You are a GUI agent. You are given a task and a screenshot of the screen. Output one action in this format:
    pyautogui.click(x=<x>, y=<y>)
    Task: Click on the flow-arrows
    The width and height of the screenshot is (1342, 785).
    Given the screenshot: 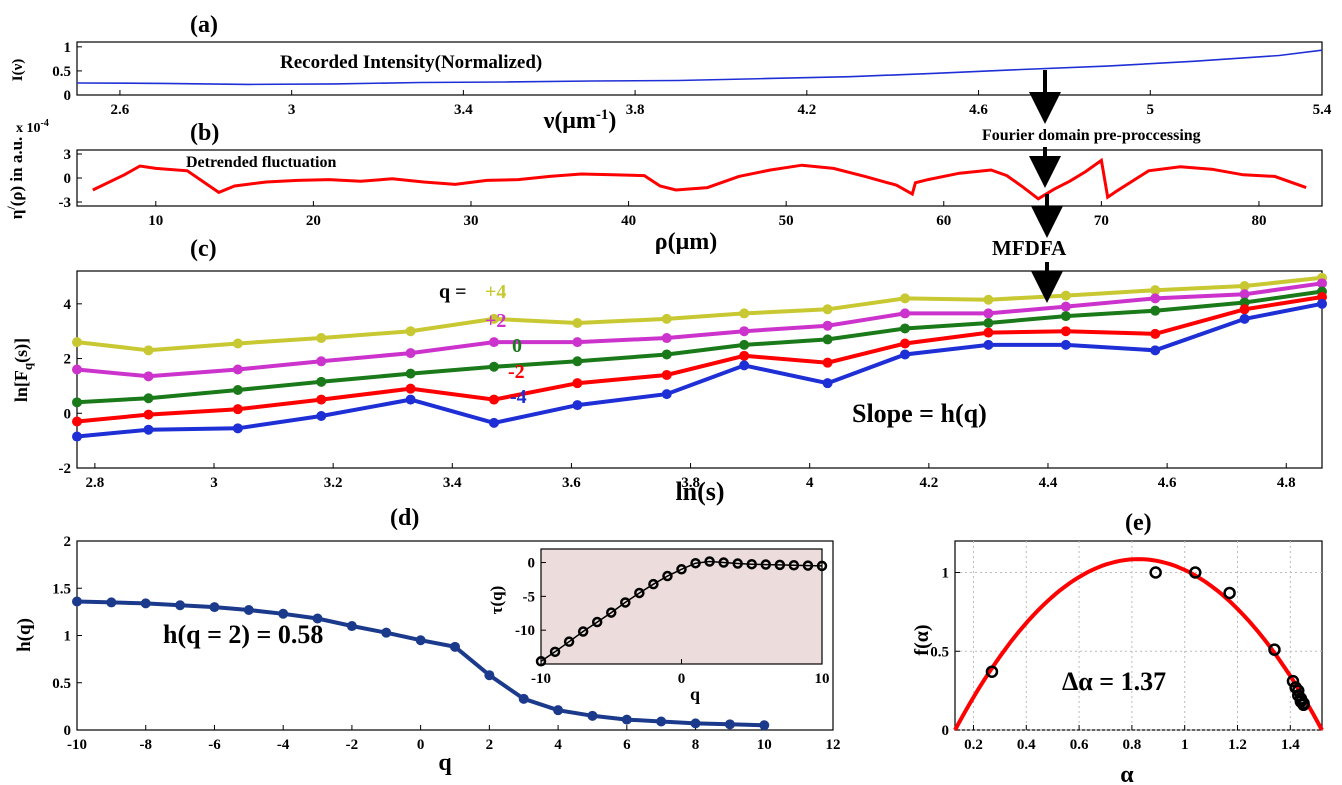 What is the action you would take?
    pyautogui.click(x=1046, y=186)
    